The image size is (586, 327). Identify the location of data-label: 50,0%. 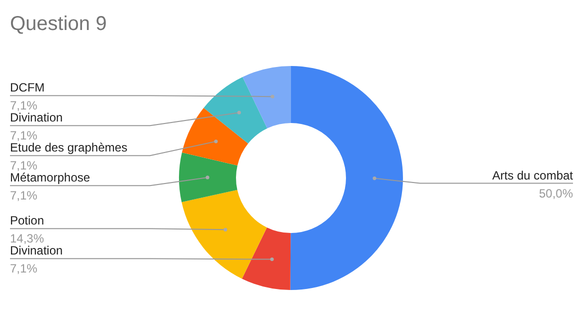
(556, 193).